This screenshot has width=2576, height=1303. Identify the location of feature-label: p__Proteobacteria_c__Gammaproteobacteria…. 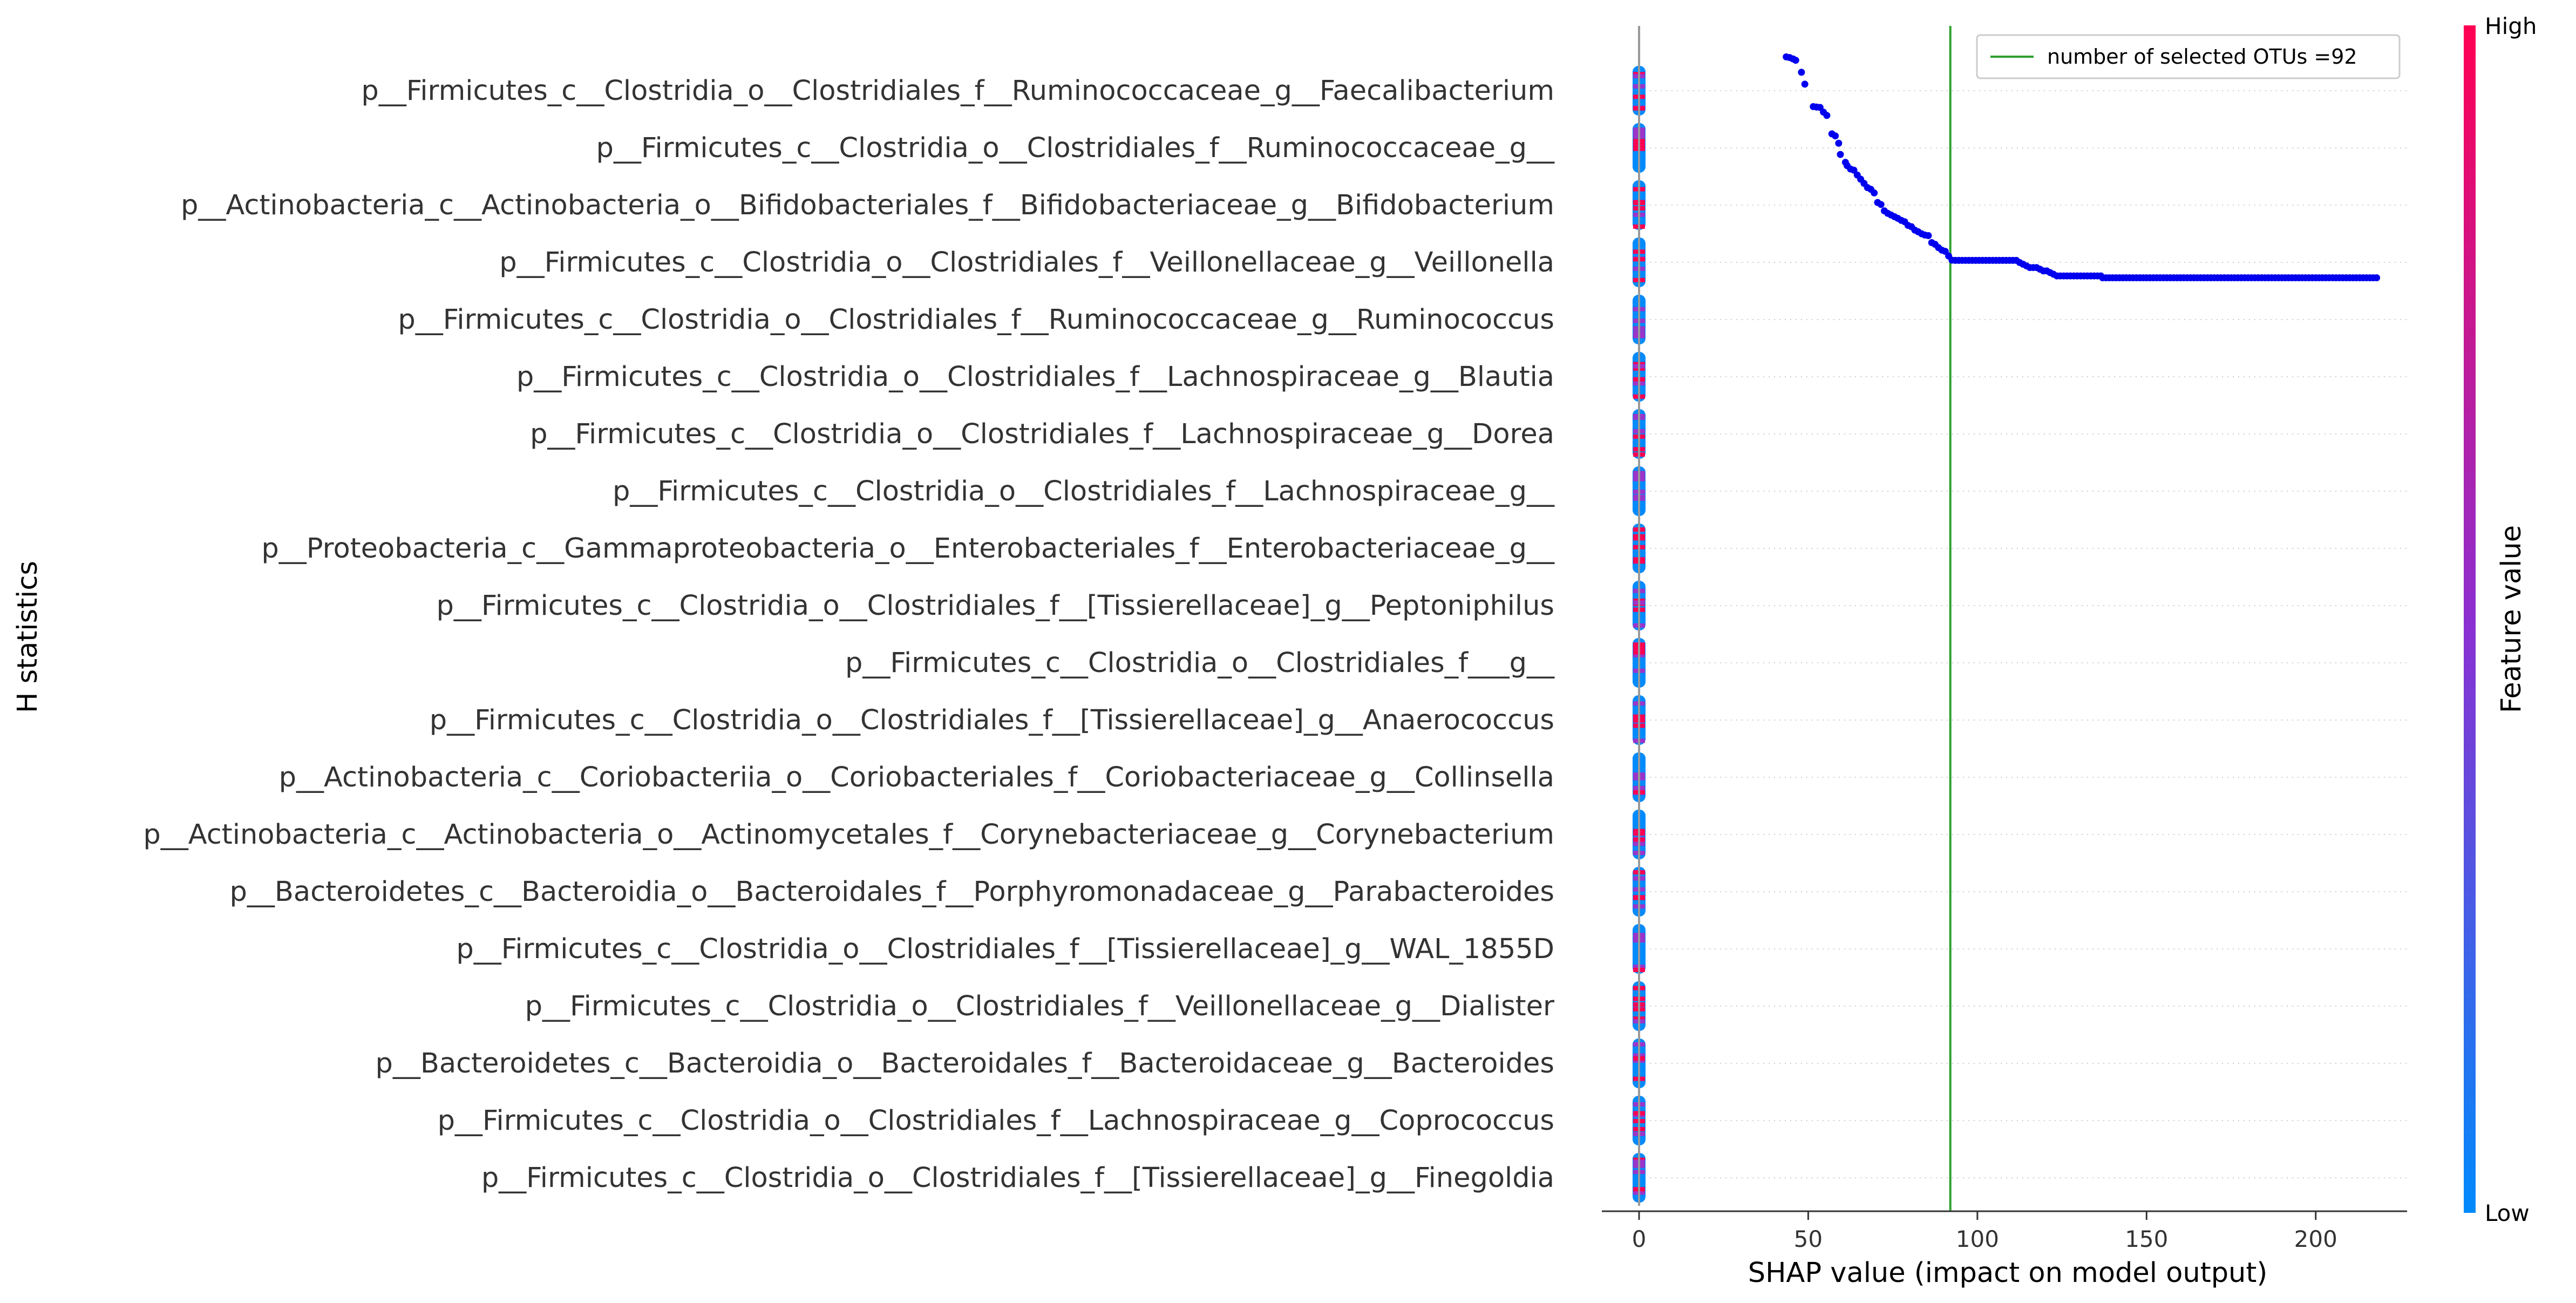
(907, 549).